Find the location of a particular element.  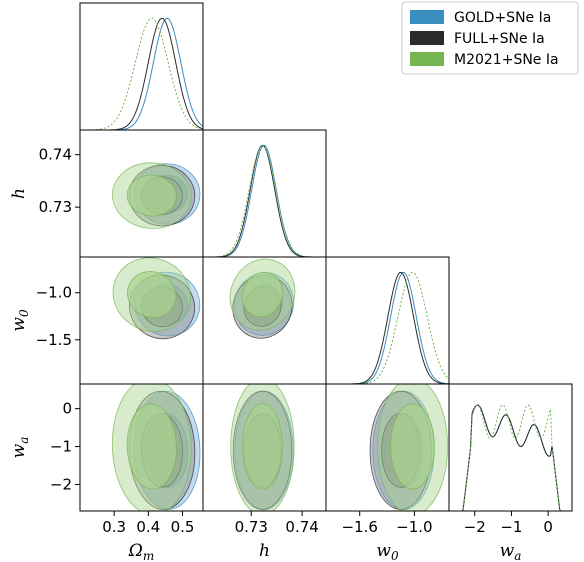

x-tick-label-Omega_m: 0.5 is located at coordinates (183, 527).